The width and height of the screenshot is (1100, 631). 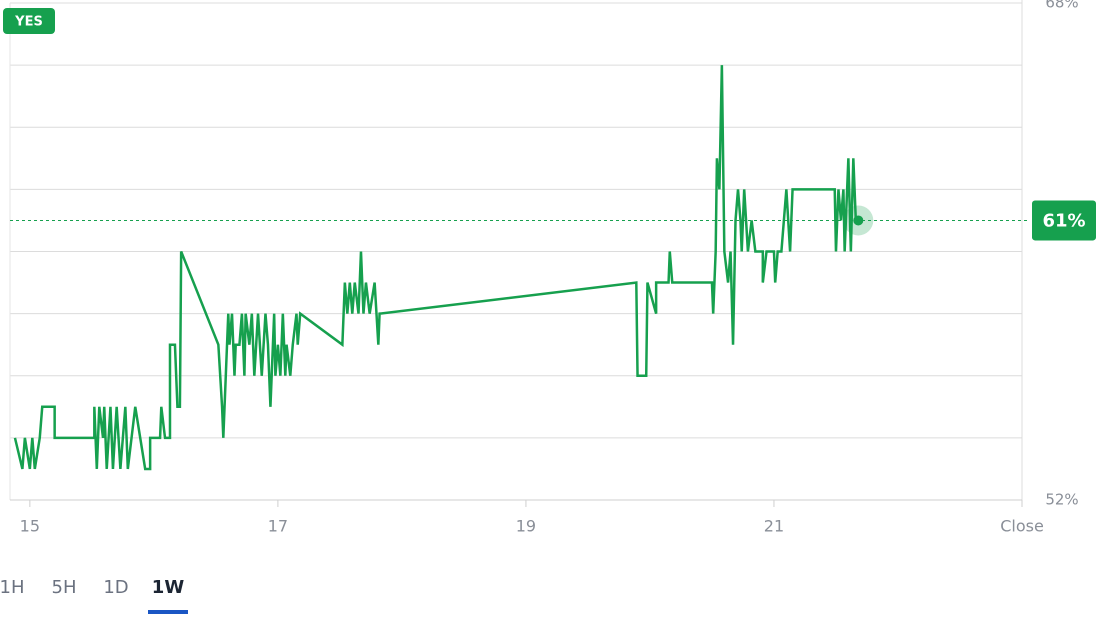 I want to click on current-badge, so click(x=1064, y=220).